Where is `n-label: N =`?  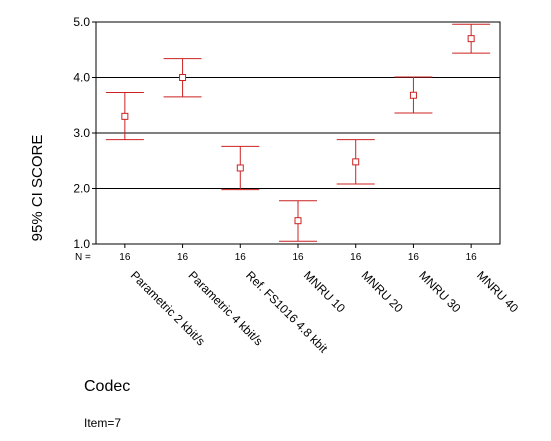
n-label: N = is located at coordinates (83, 257).